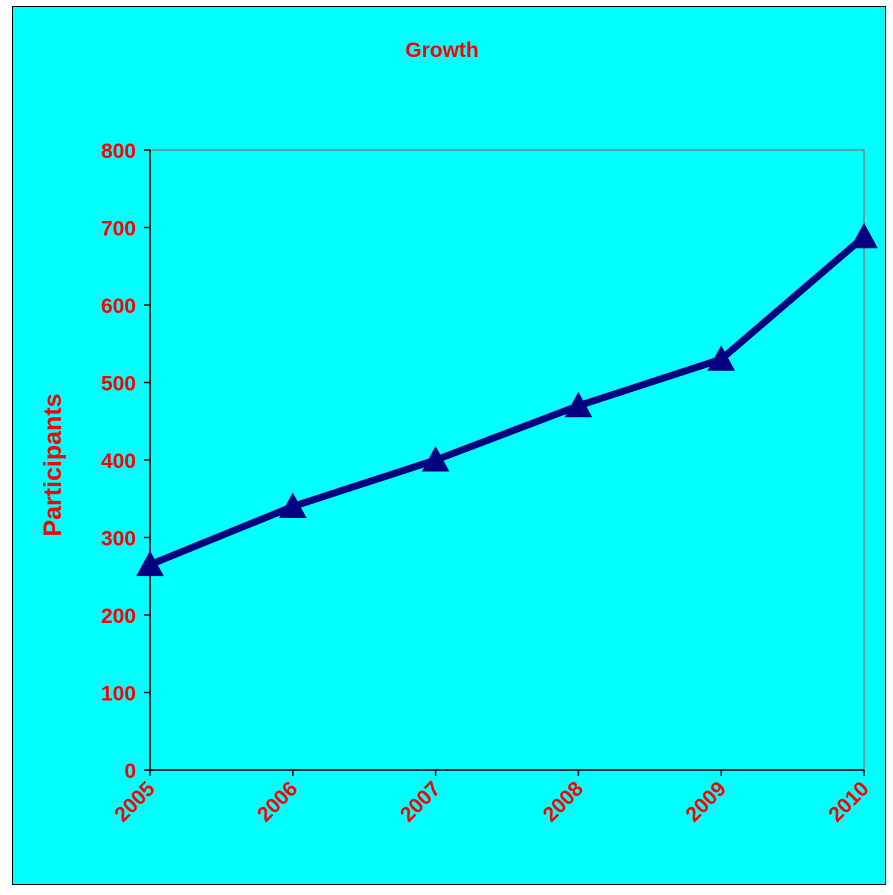 This screenshot has height=895, width=893. I want to click on chart-title: Growth, so click(442, 50).